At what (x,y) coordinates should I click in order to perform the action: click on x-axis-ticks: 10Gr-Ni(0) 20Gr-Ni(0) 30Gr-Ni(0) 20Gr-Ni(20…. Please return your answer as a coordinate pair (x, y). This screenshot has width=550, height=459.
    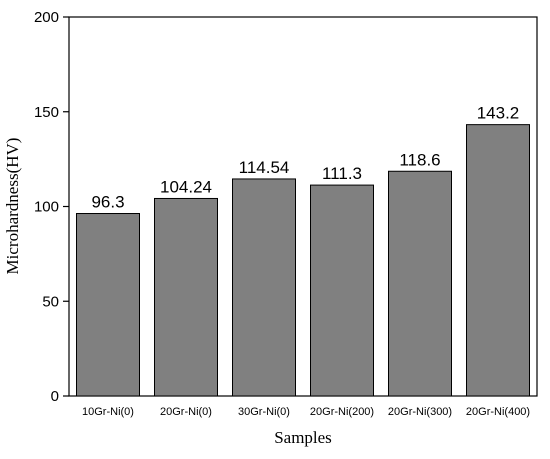
    Looking at the image, I should click on (306, 412).